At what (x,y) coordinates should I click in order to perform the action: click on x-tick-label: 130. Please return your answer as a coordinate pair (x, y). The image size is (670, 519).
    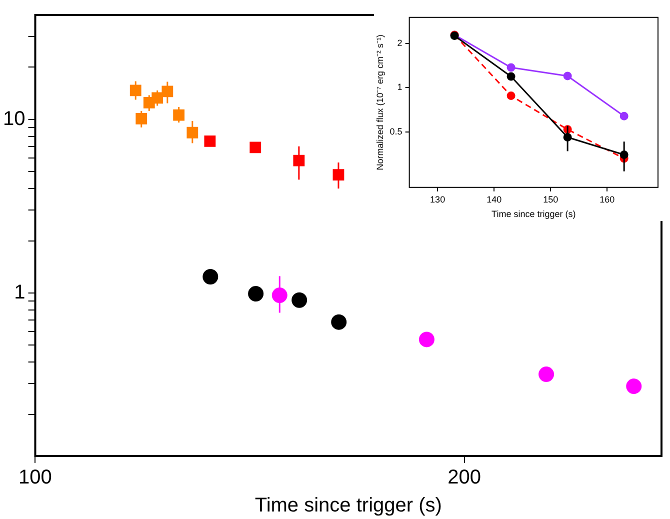
    Looking at the image, I should click on (438, 199).